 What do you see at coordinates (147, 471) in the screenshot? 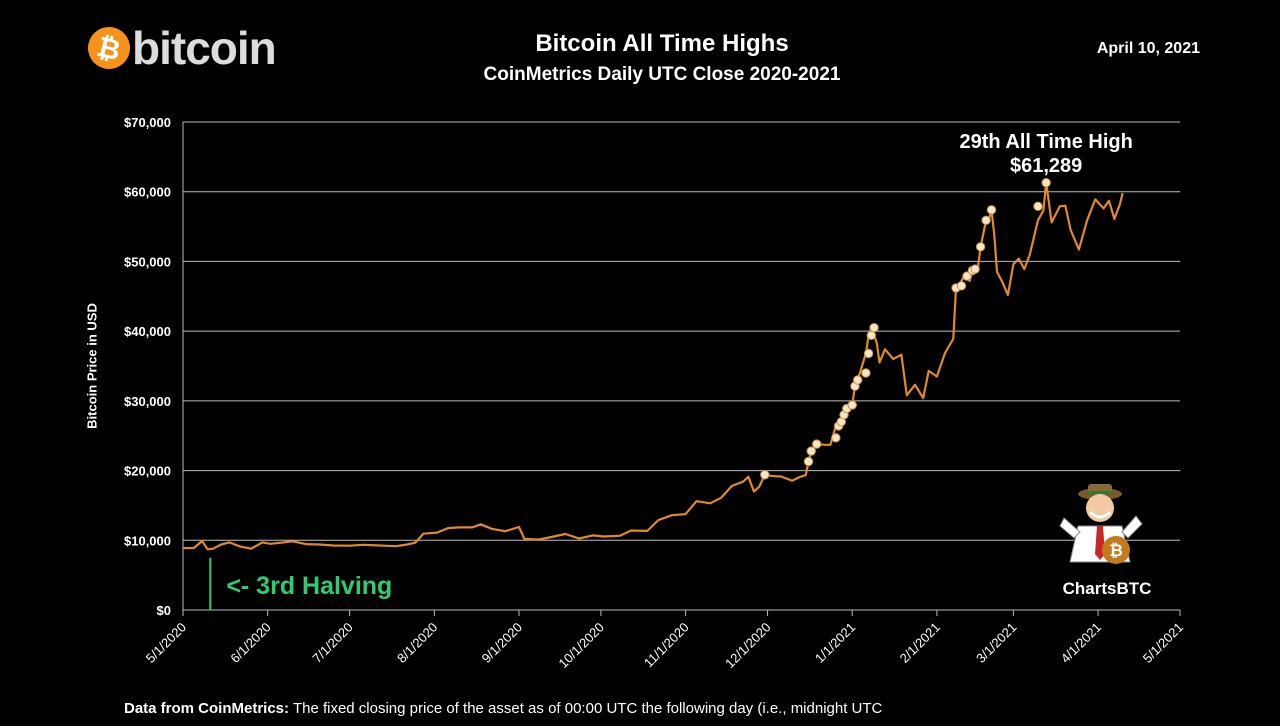
I see `y-tick-label: $20,000` at bounding box center [147, 471].